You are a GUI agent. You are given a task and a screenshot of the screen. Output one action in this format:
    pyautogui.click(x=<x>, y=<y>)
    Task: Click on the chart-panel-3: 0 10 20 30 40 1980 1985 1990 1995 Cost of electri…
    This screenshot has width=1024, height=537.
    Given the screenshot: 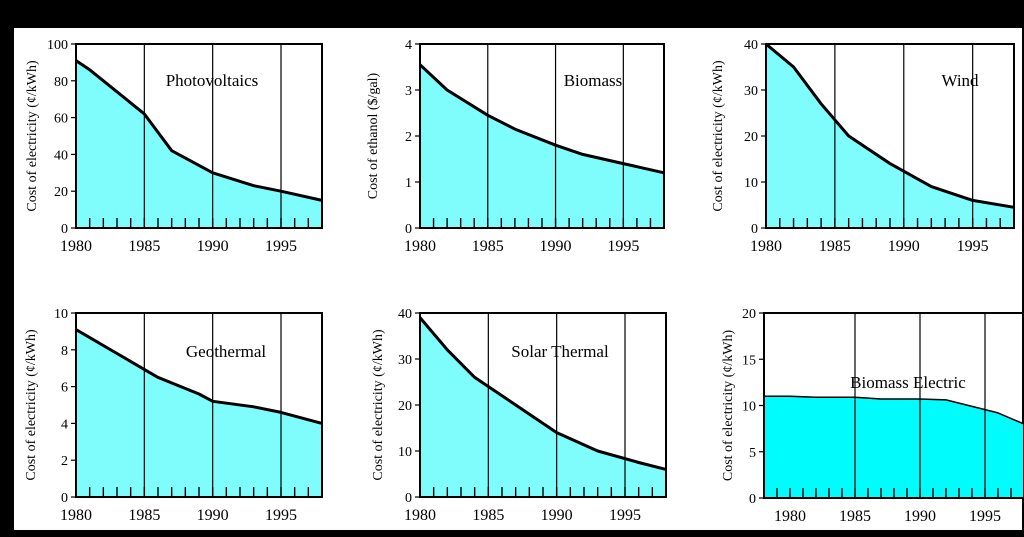 What is the action you would take?
    pyautogui.click(x=863, y=146)
    